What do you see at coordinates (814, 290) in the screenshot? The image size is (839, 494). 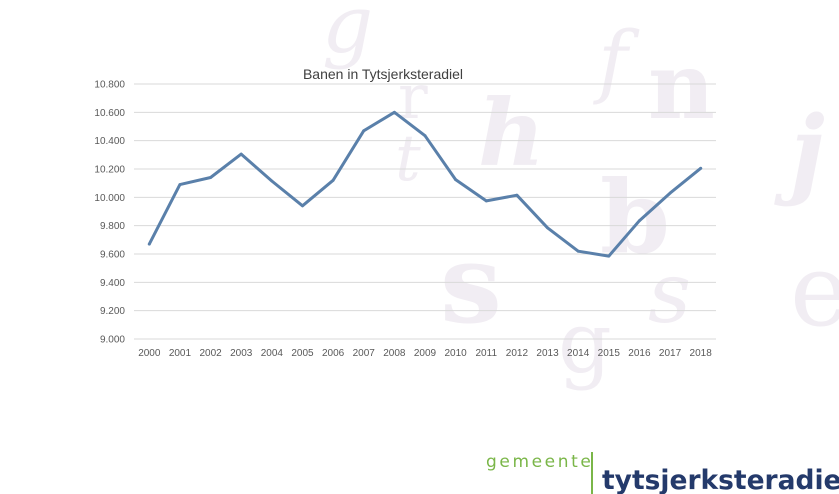 I see `bg-letter: e` at bounding box center [814, 290].